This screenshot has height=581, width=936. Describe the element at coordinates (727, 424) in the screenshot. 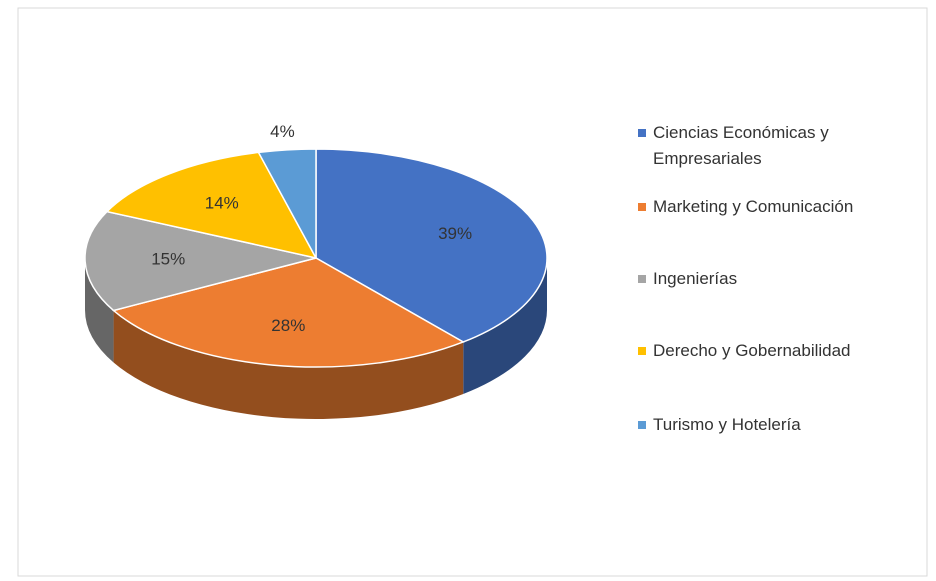

I see `legend-label: Turismo y Hotelería` at that location.